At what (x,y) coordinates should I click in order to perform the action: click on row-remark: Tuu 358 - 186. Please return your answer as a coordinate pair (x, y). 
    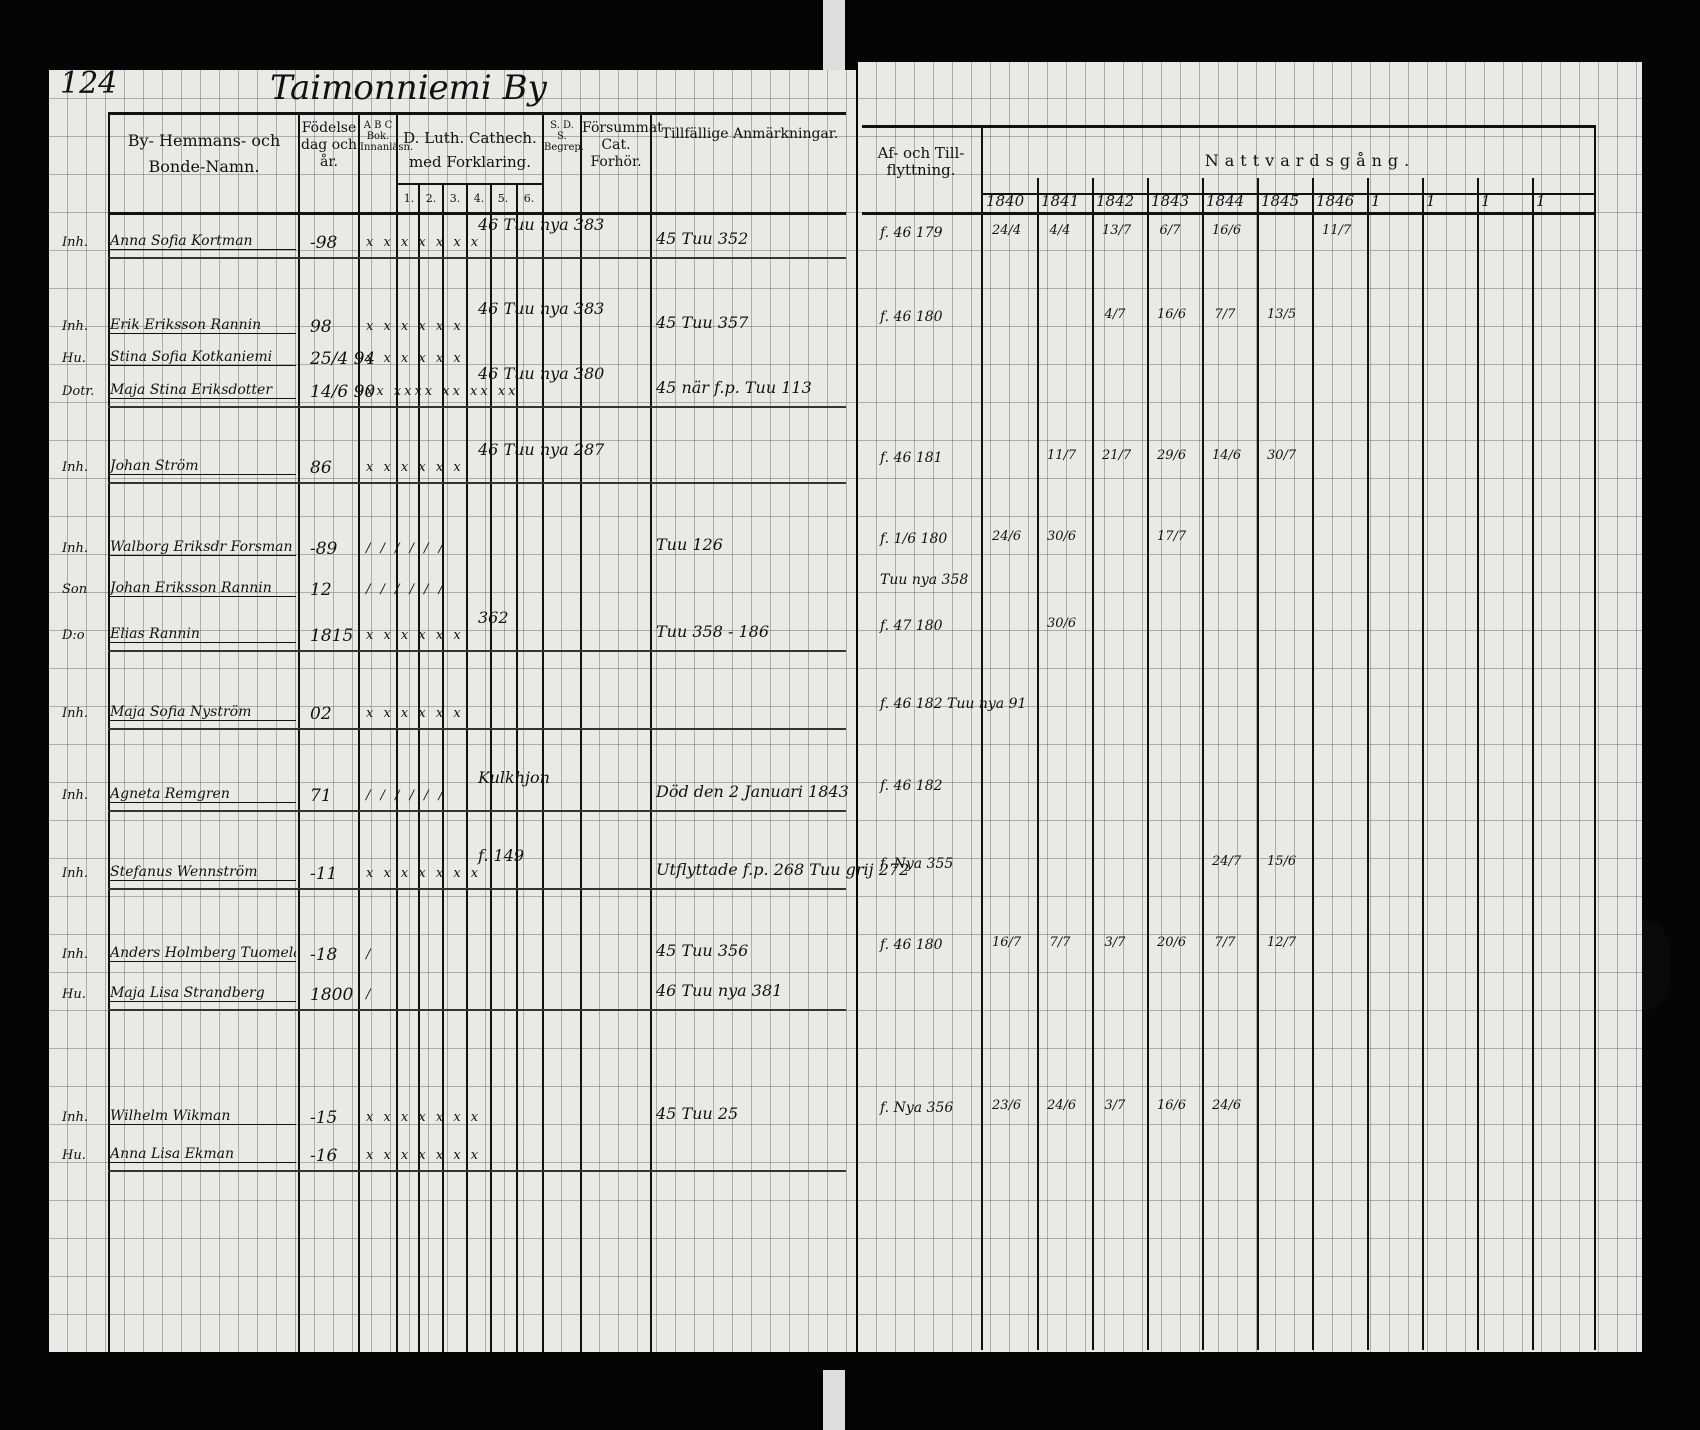
    Looking at the image, I should click on (713, 631).